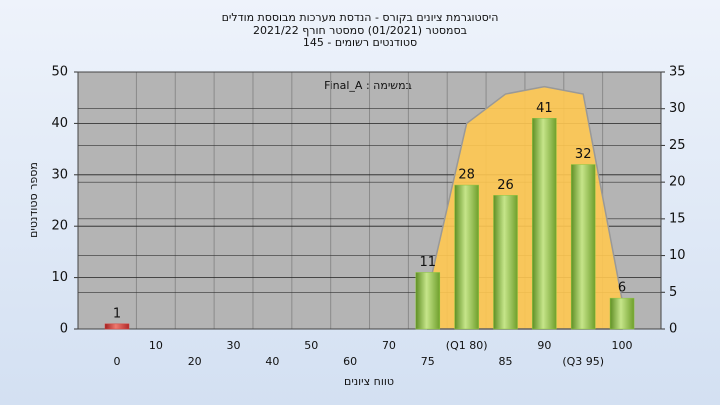 The width and height of the screenshot is (720, 409). What do you see at coordinates (117, 361) in the screenshot?
I see `x-tick-label: 0` at bounding box center [117, 361].